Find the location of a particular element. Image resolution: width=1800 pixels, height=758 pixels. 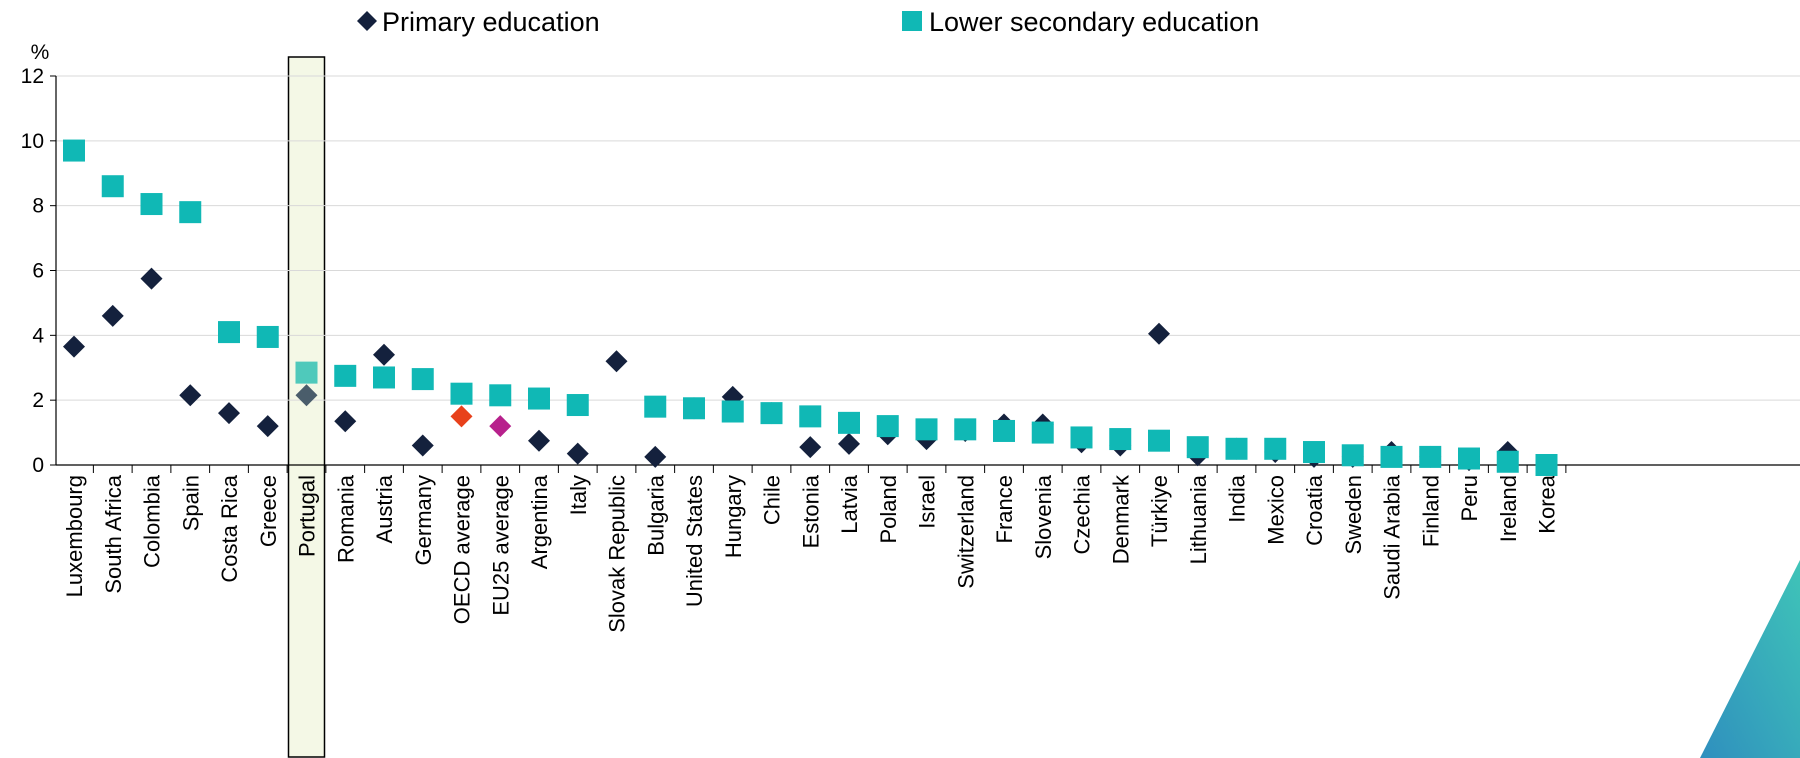

corner-accent-shape is located at coordinates (1750, 659).